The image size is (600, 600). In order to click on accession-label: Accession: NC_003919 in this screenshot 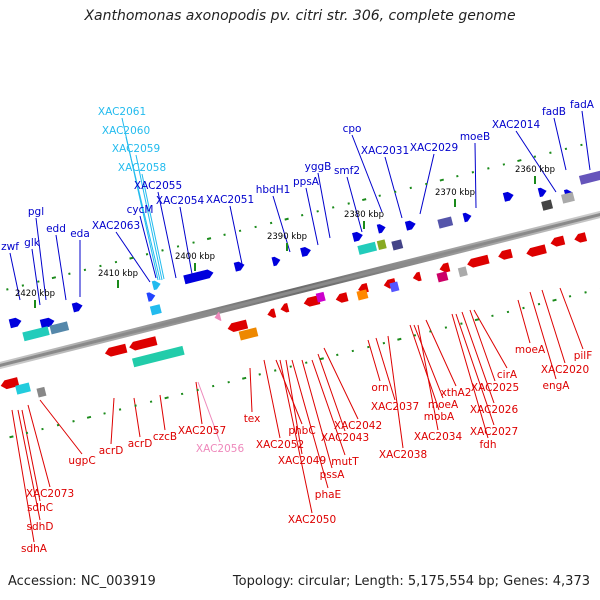, I will do `click(82, 581)`.